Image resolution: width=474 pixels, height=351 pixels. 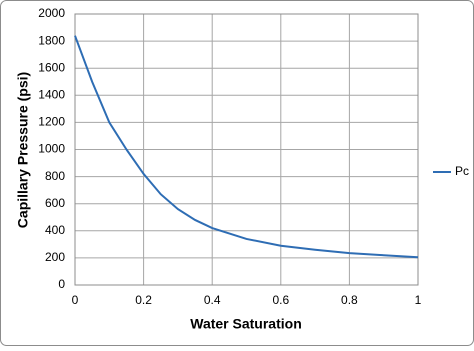 What do you see at coordinates (143, 300) in the screenshot?
I see `x-tick-label: 0.2` at bounding box center [143, 300].